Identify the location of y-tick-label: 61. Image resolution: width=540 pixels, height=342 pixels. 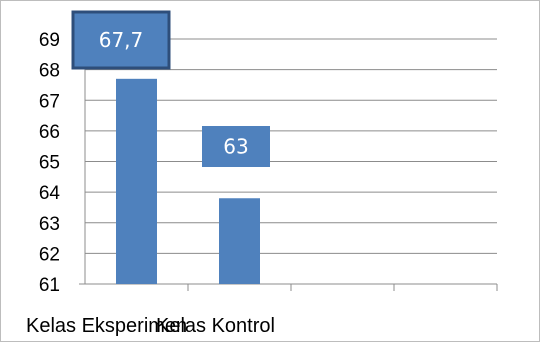
(49, 285).